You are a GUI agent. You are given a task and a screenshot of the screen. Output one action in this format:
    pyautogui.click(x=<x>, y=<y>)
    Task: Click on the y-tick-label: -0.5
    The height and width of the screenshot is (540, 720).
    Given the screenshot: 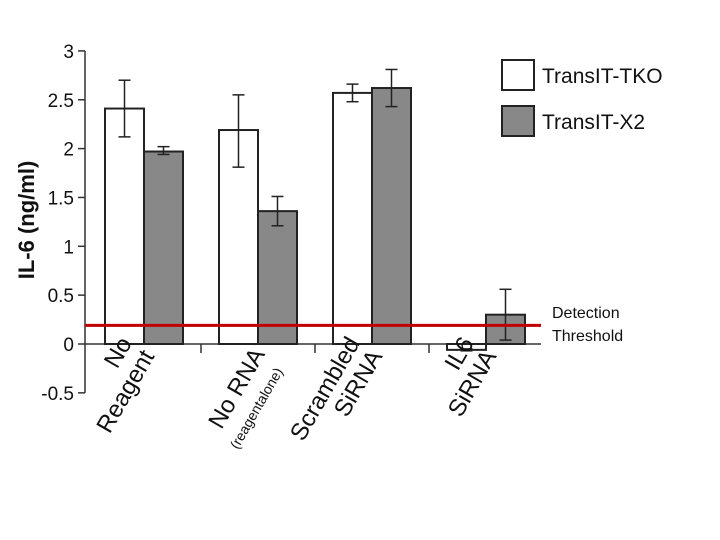 What is the action you would take?
    pyautogui.click(x=57, y=394)
    